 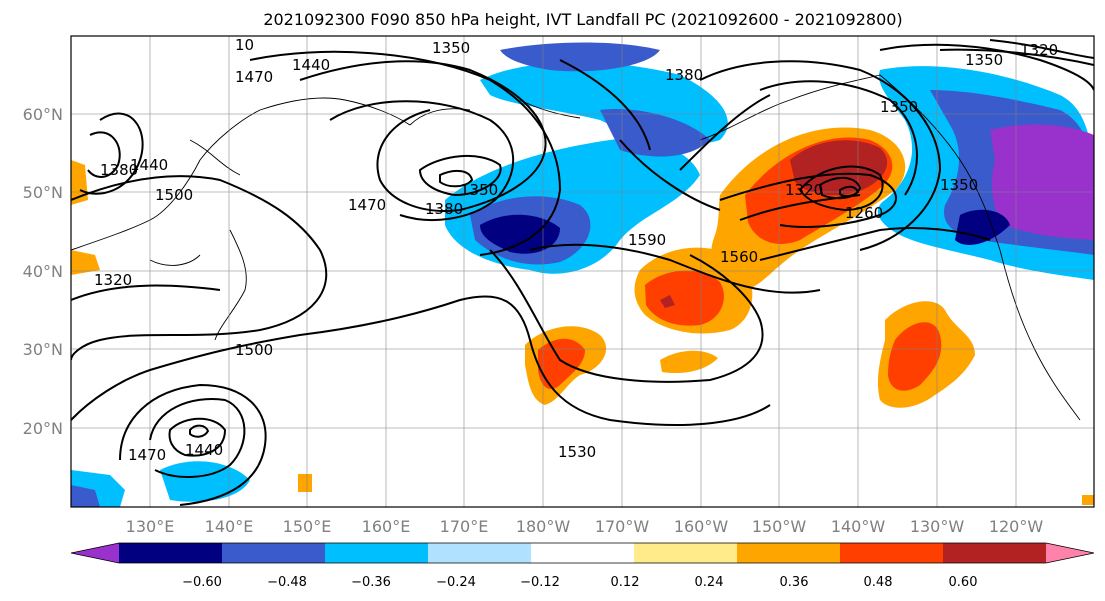 I want to click on lon-label: 140°W, so click(x=858, y=526).